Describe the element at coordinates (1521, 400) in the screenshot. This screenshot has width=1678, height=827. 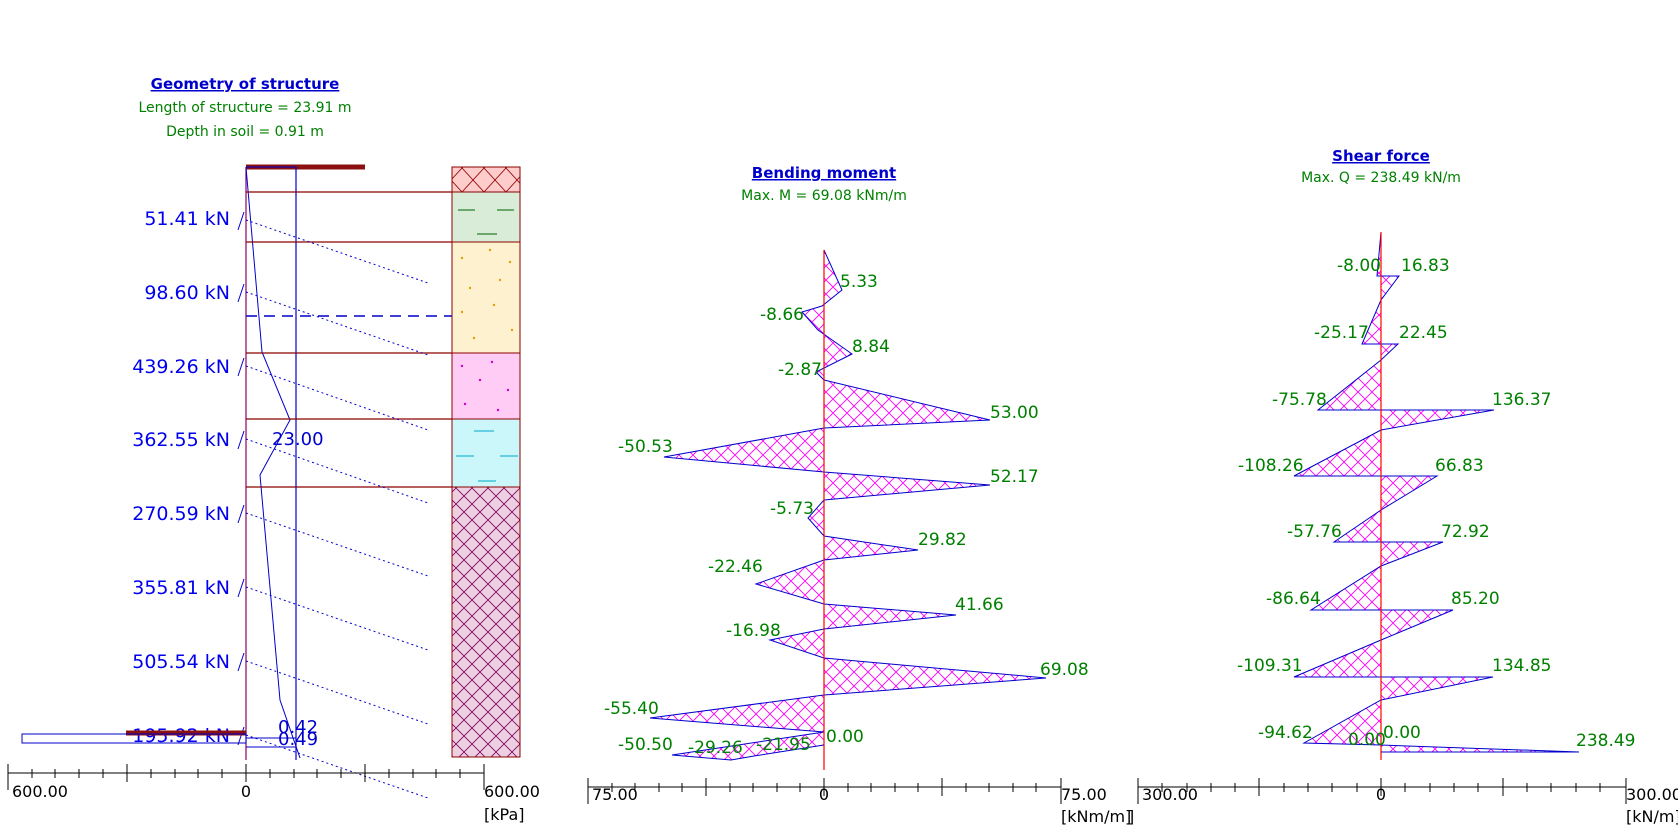
I see `shear-value: 136.37` at that location.